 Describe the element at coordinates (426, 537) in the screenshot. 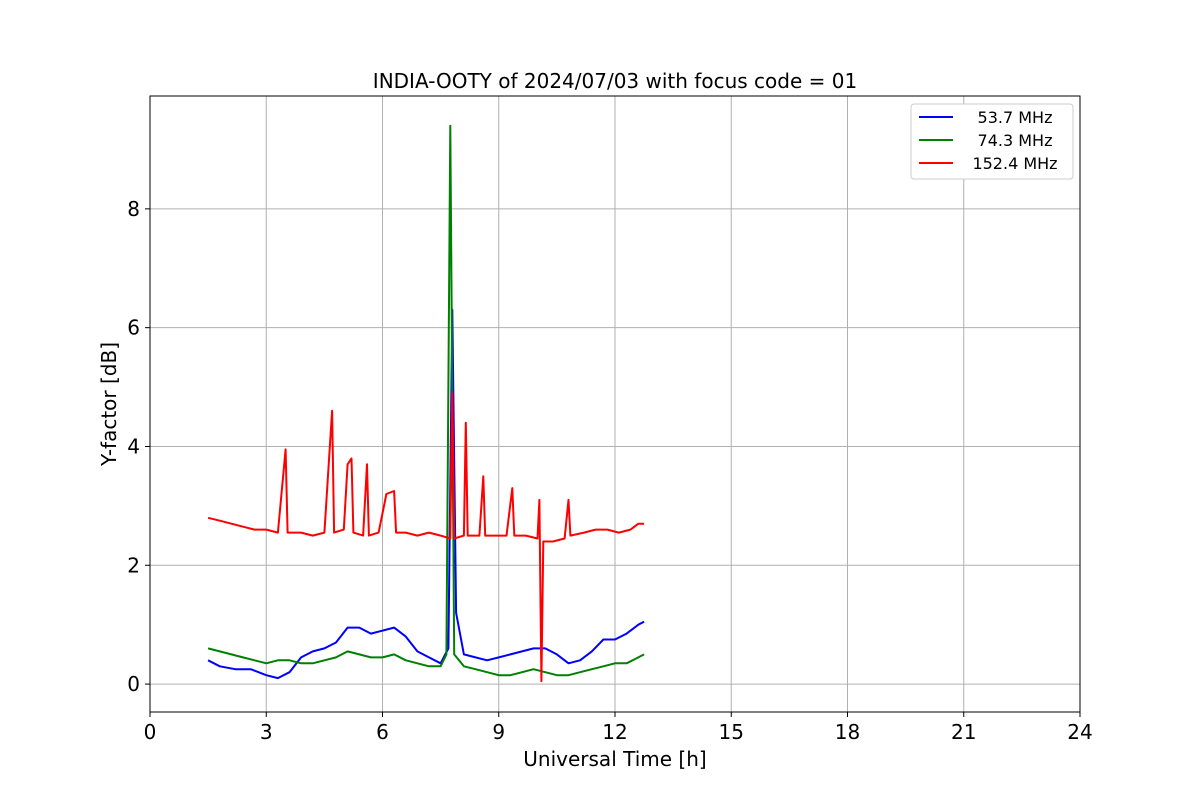

I see `series-line` at that location.